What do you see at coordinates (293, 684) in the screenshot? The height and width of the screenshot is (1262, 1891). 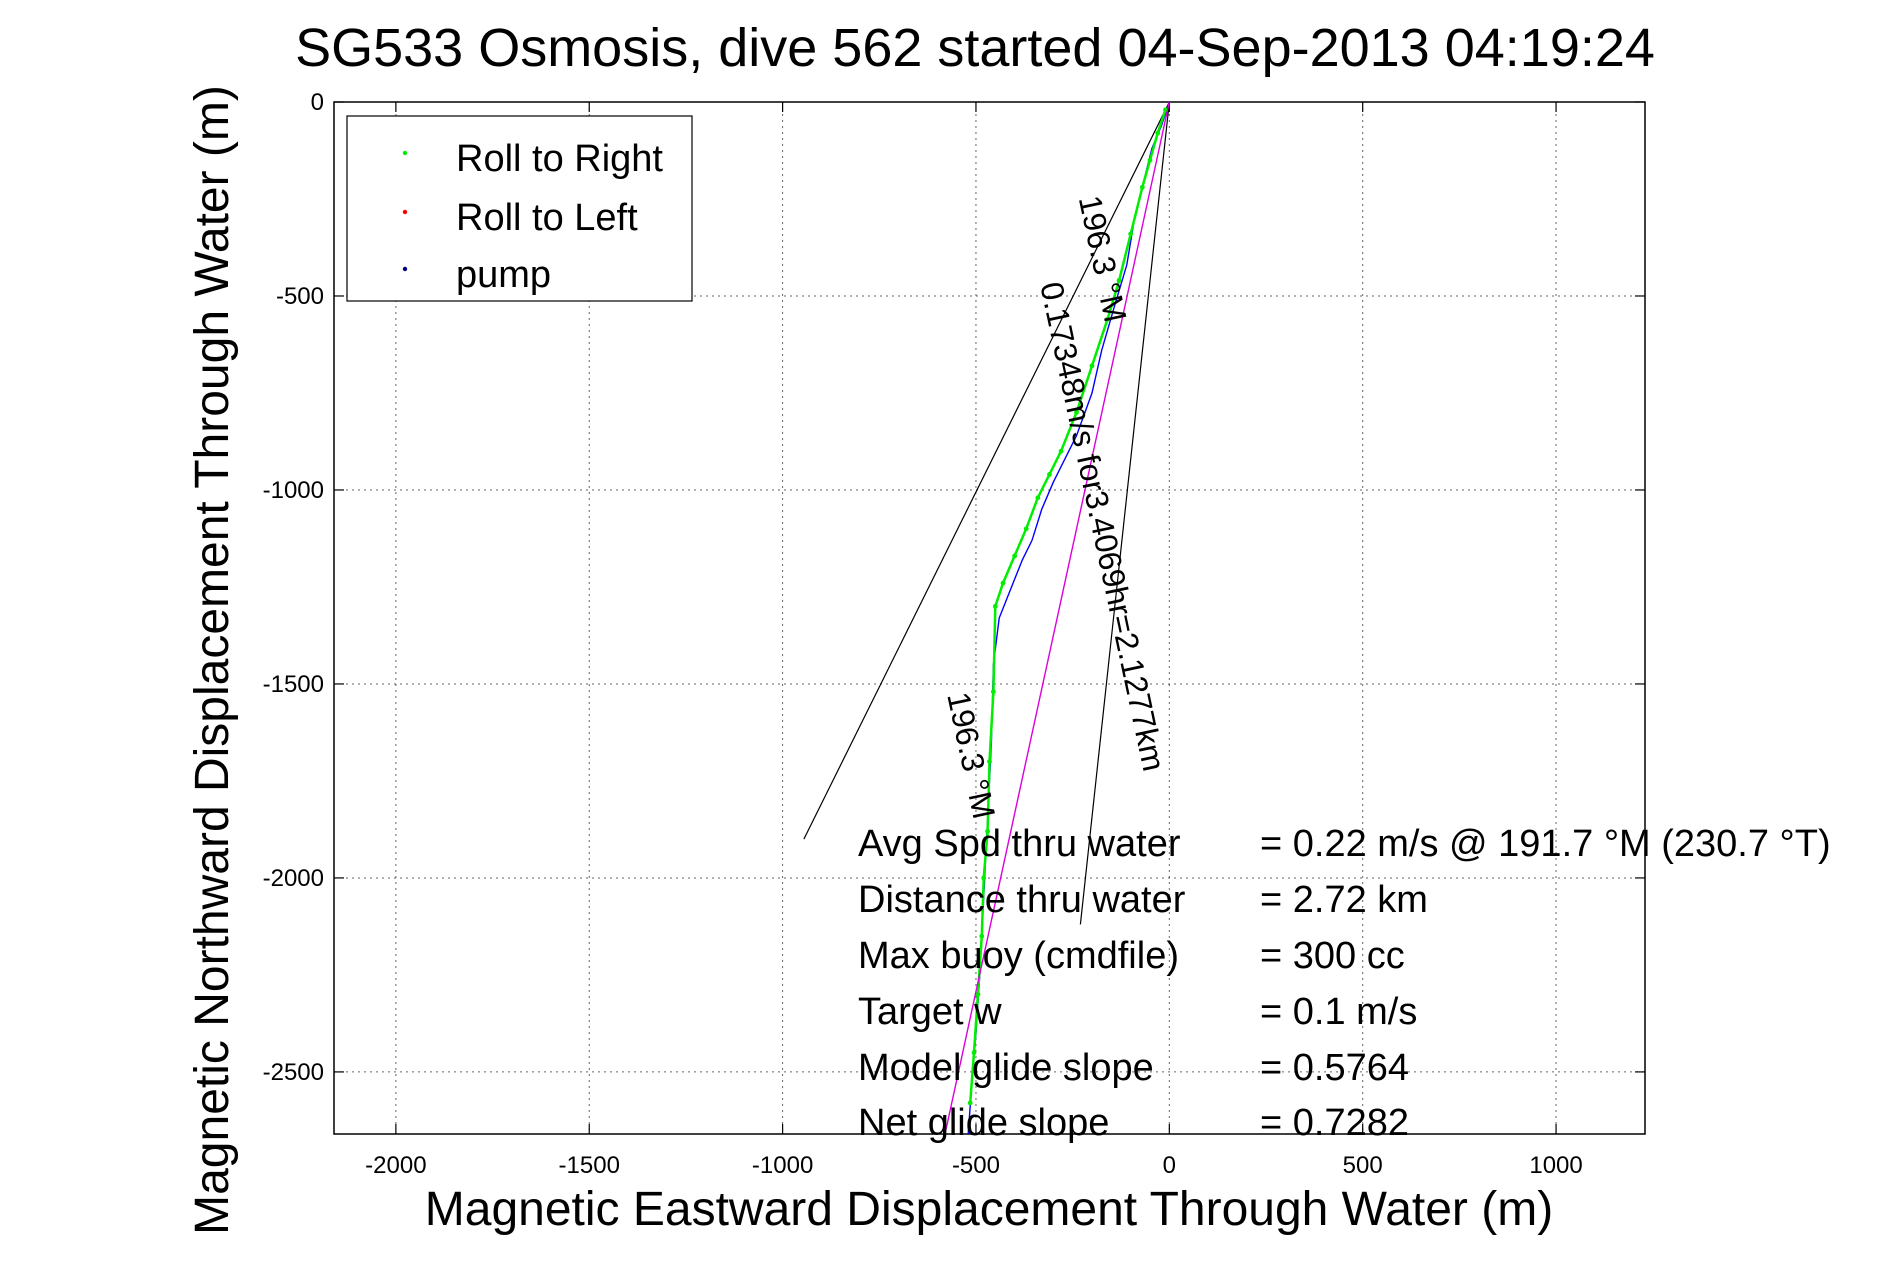 I see `y-tick-label: -1500` at bounding box center [293, 684].